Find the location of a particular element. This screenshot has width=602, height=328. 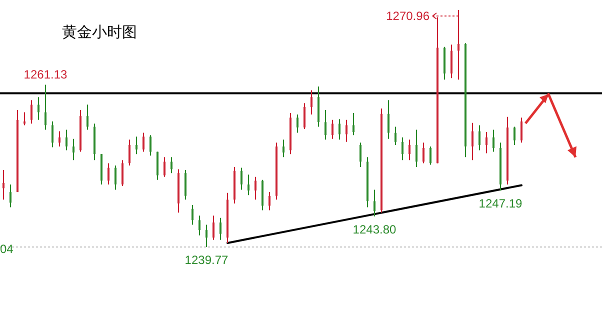

text: 黄金小时图 is located at coordinates (99, 32).